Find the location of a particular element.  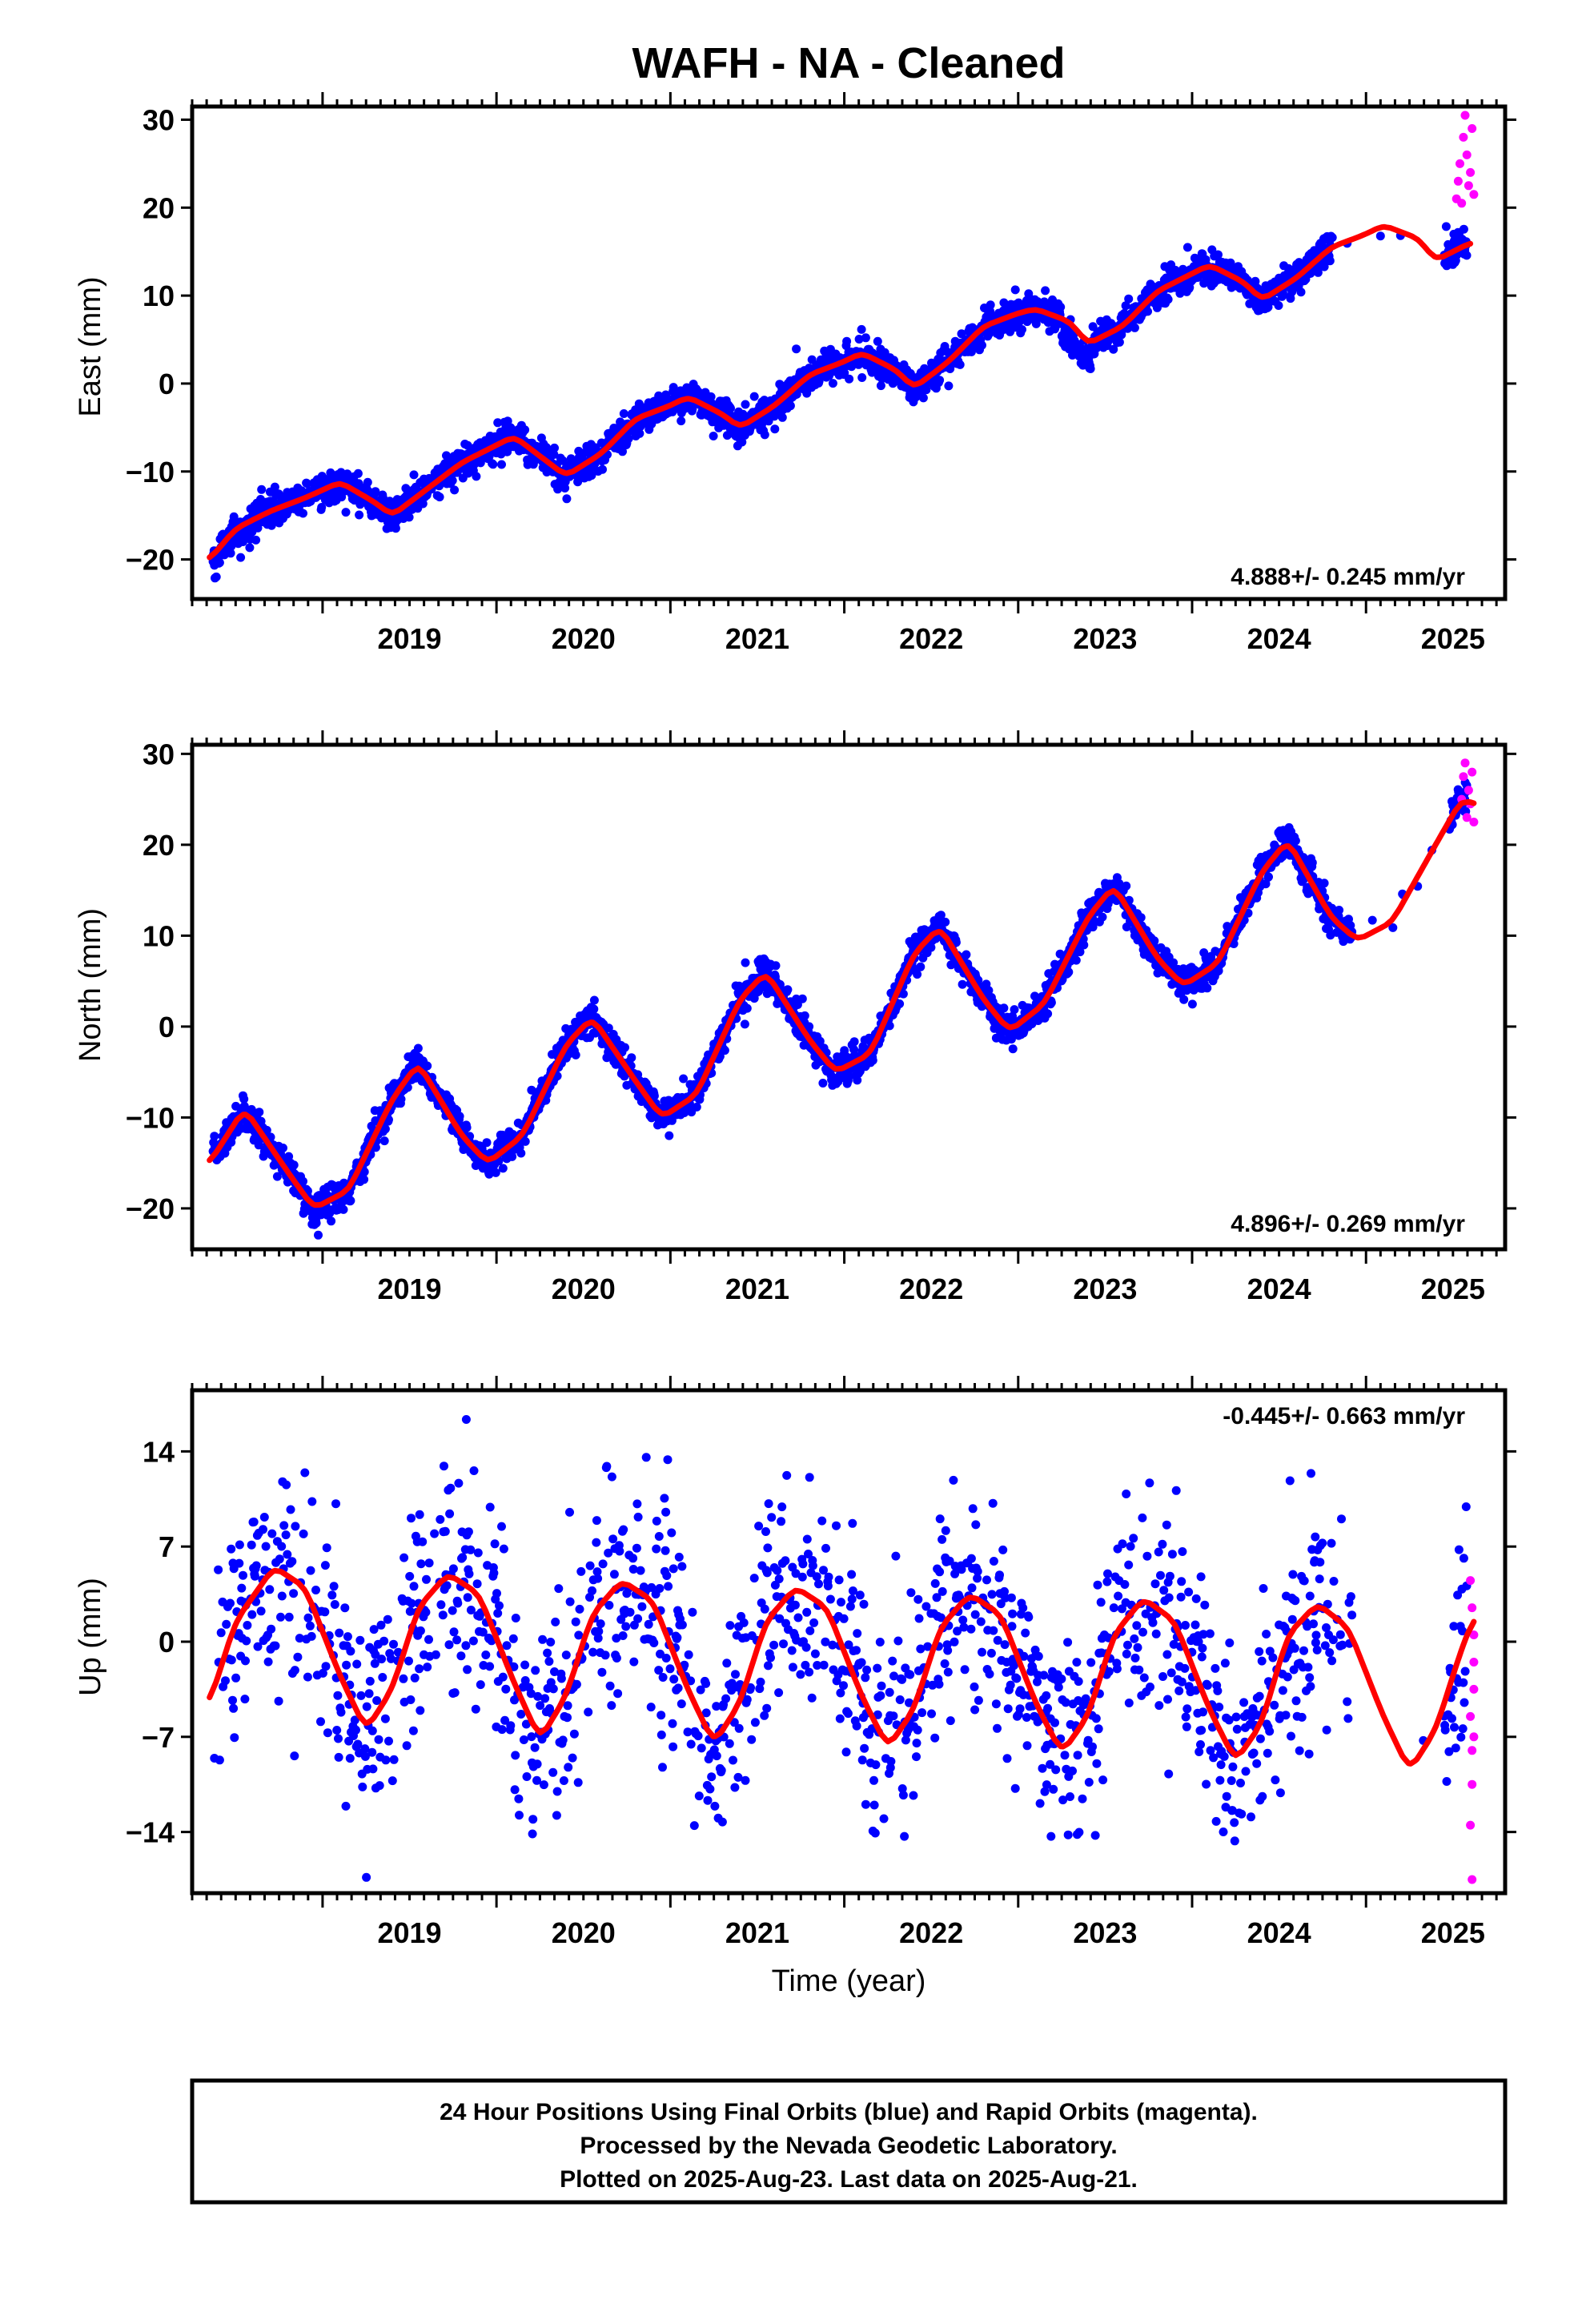

north-xtick-label: 2021 is located at coordinates (757, 1289).